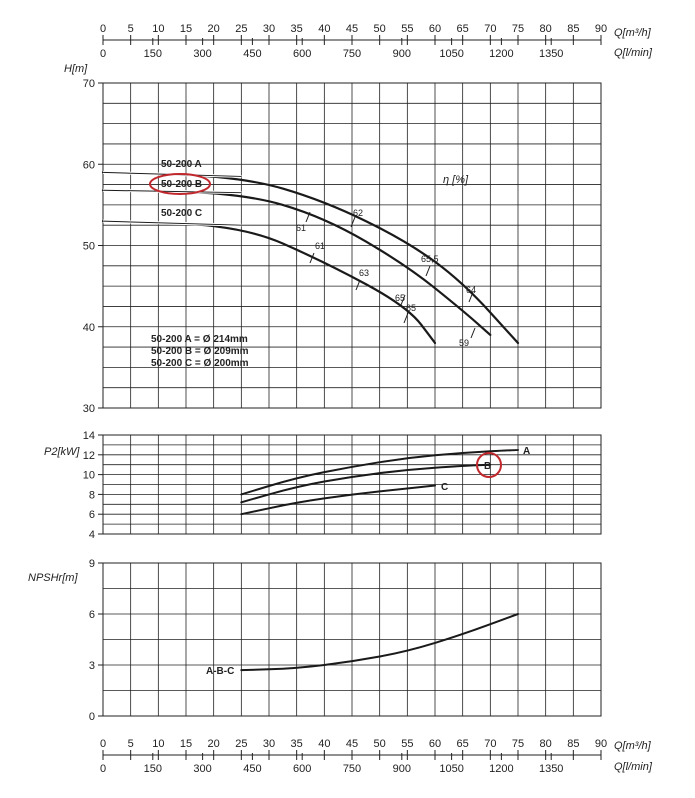 The width and height of the screenshot is (695, 798). What do you see at coordinates (89, 84) in the screenshot?
I see `y-tick-label: 70` at bounding box center [89, 84].